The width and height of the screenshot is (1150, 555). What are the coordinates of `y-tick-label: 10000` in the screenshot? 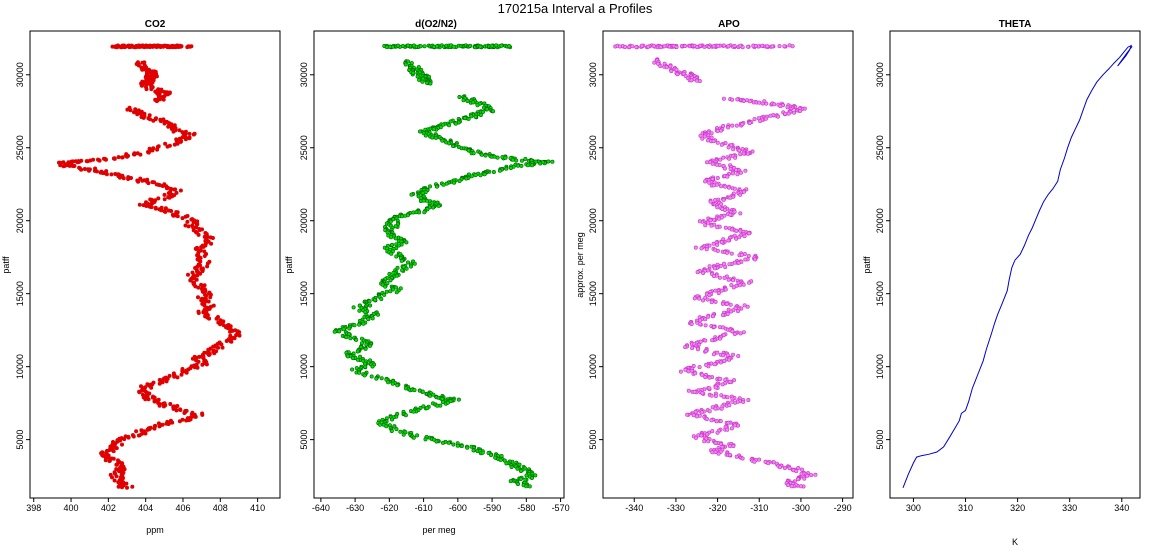 It's located at (20, 366).